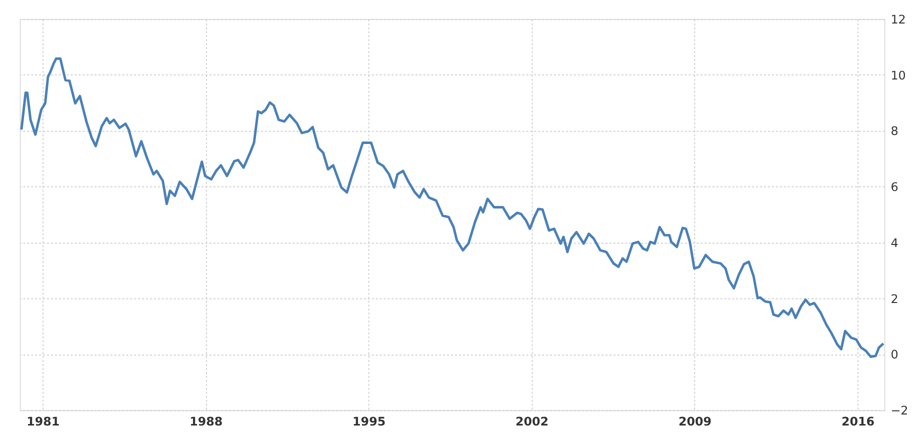  Describe the element at coordinates (894, 355) in the screenshot. I see `y-tick-label: 0` at that location.